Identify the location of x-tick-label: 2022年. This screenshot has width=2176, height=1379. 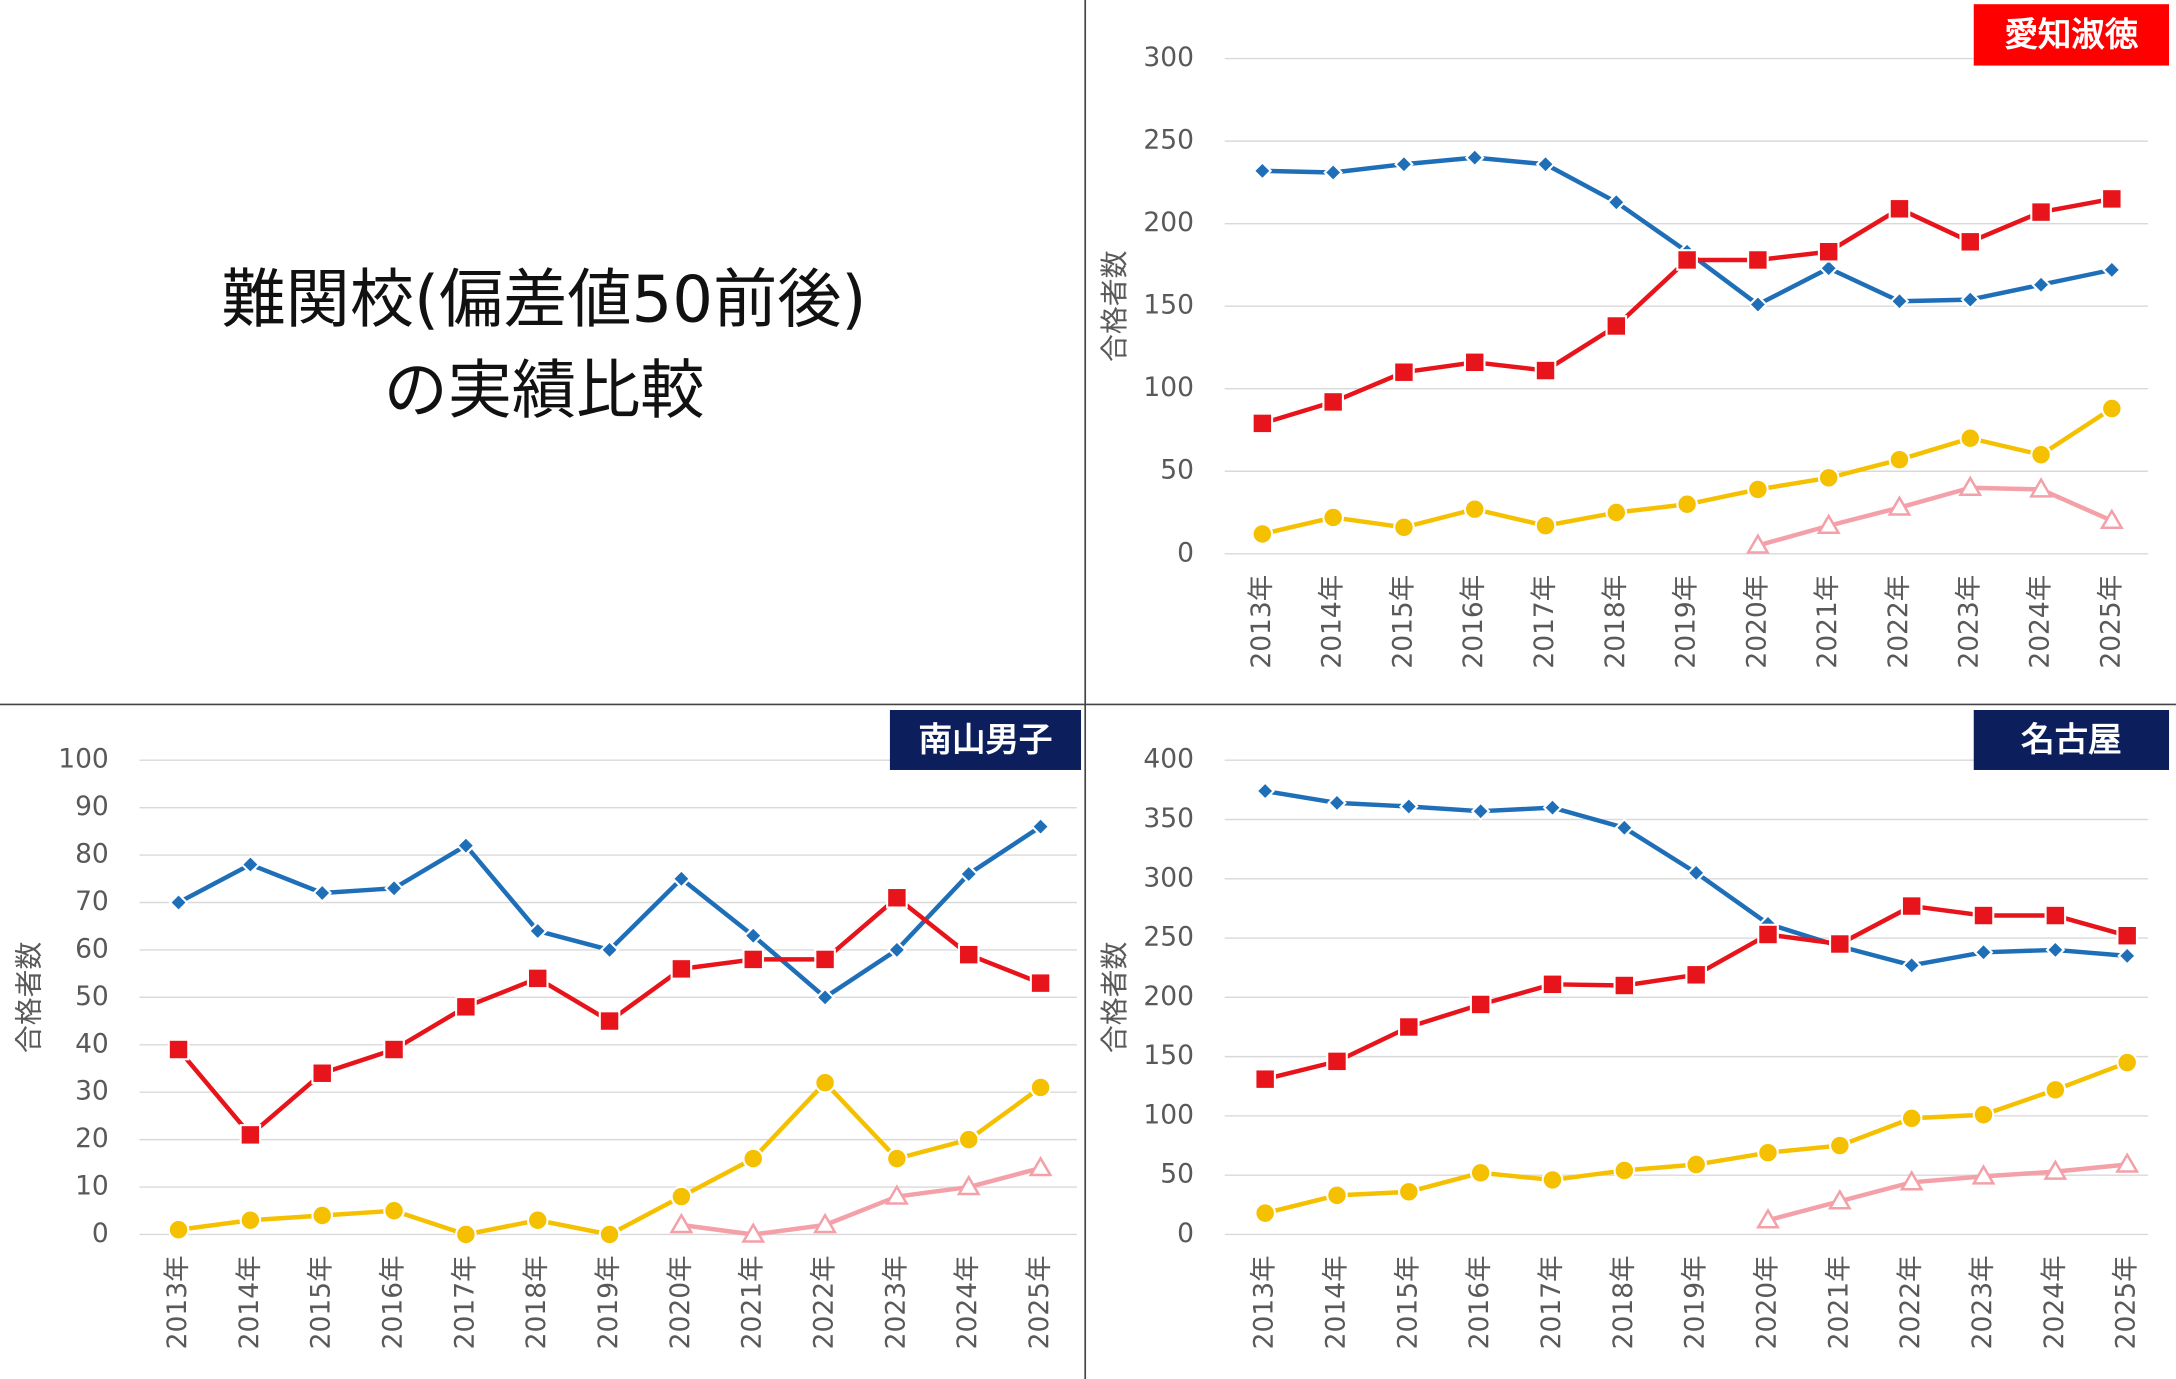
(1910, 1302).